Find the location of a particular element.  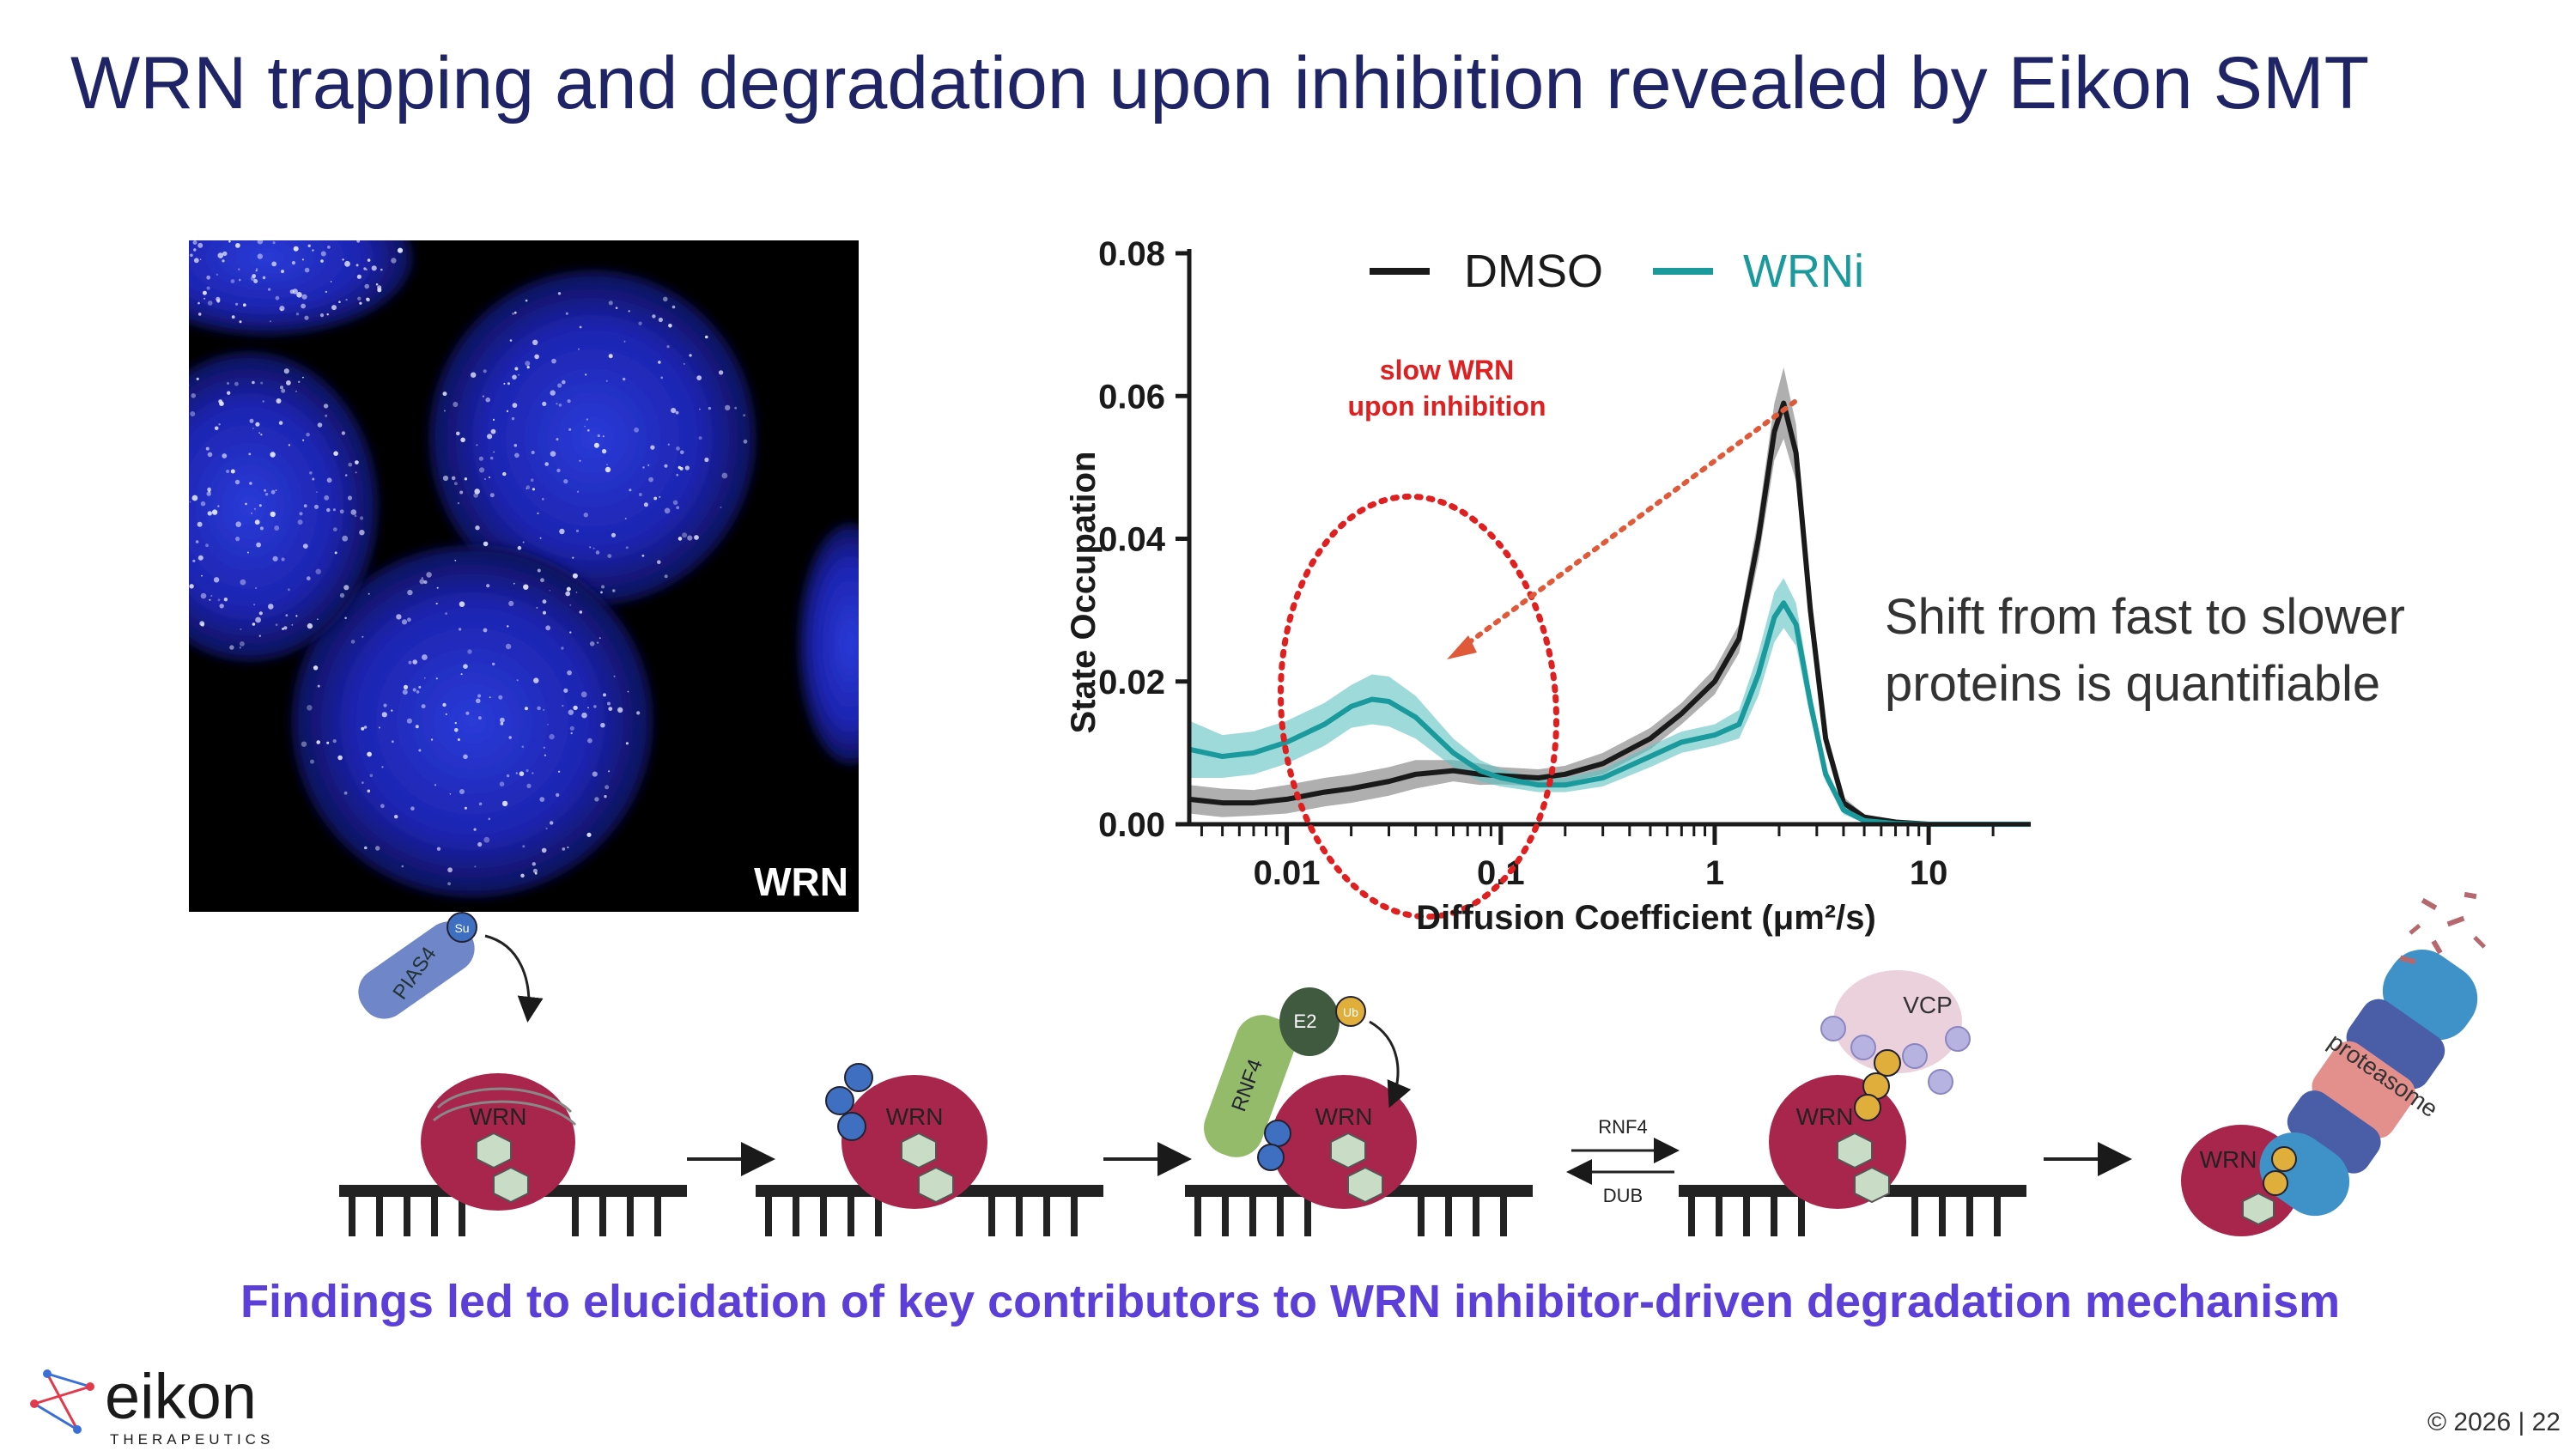

ub-label: Ub is located at coordinates (1350, 1012).